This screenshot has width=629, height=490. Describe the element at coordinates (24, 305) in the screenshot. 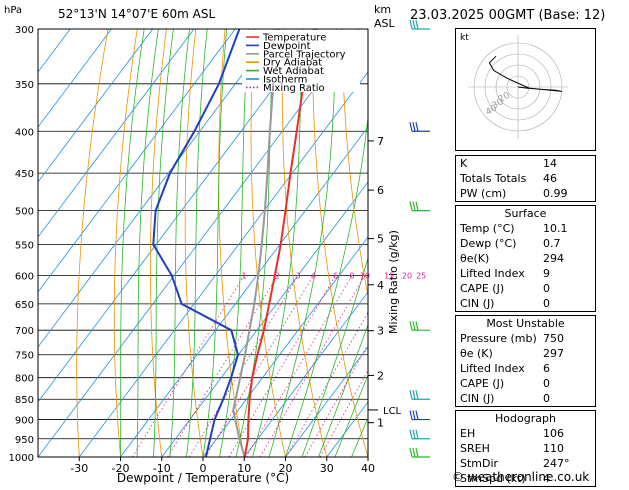

I see `pressure-tick-label: 650` at that location.